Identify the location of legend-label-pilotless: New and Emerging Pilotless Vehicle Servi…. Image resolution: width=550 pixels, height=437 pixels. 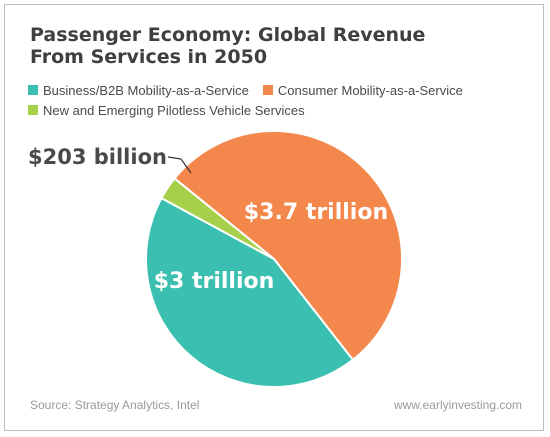
(174, 110).